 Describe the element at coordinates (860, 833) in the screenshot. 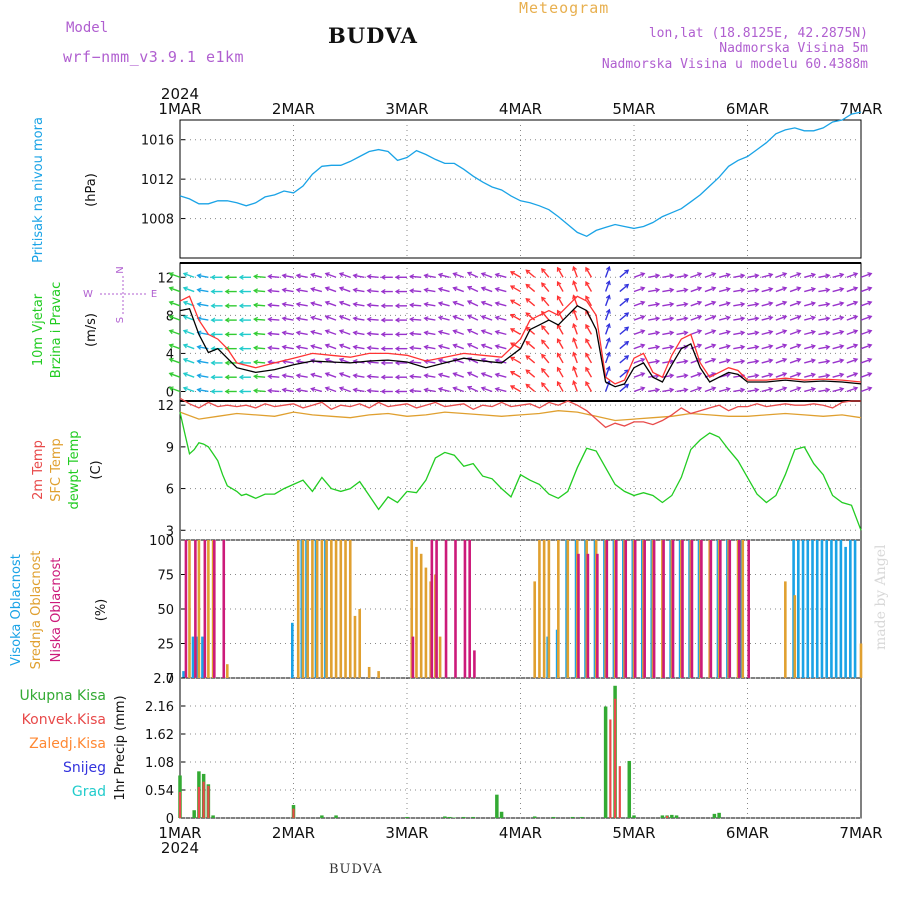

I see `bottom-time-label: 7MAR` at that location.